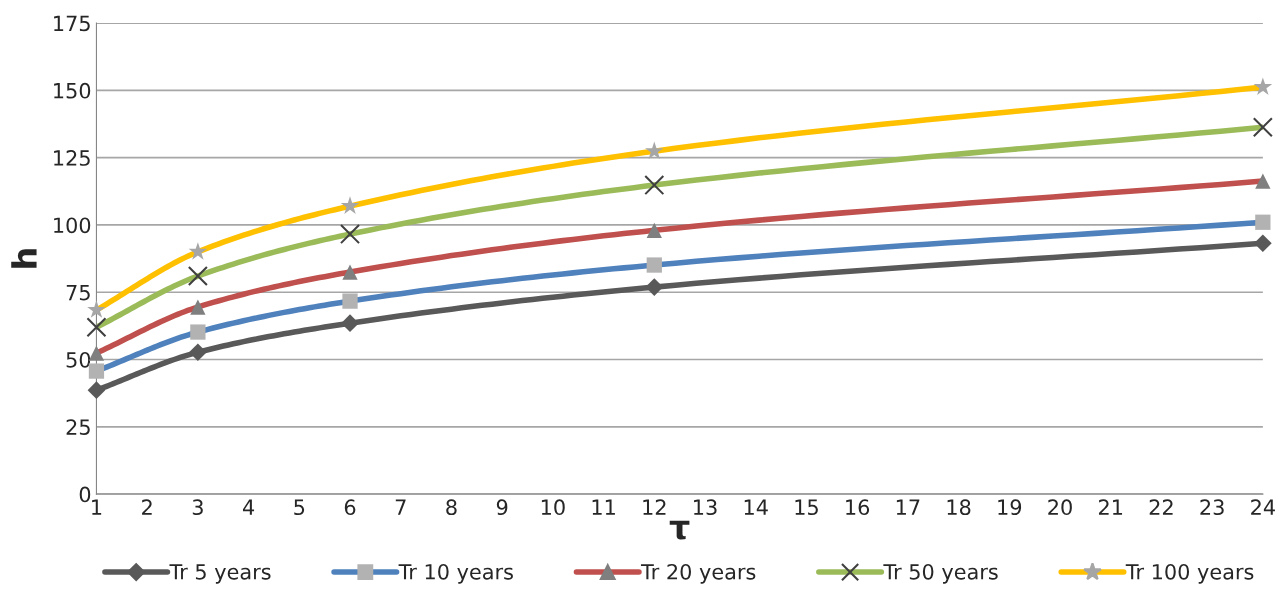 The image size is (1286, 607). Describe the element at coordinates (806, 507) in the screenshot. I see `x-tick-label: 15` at that location.